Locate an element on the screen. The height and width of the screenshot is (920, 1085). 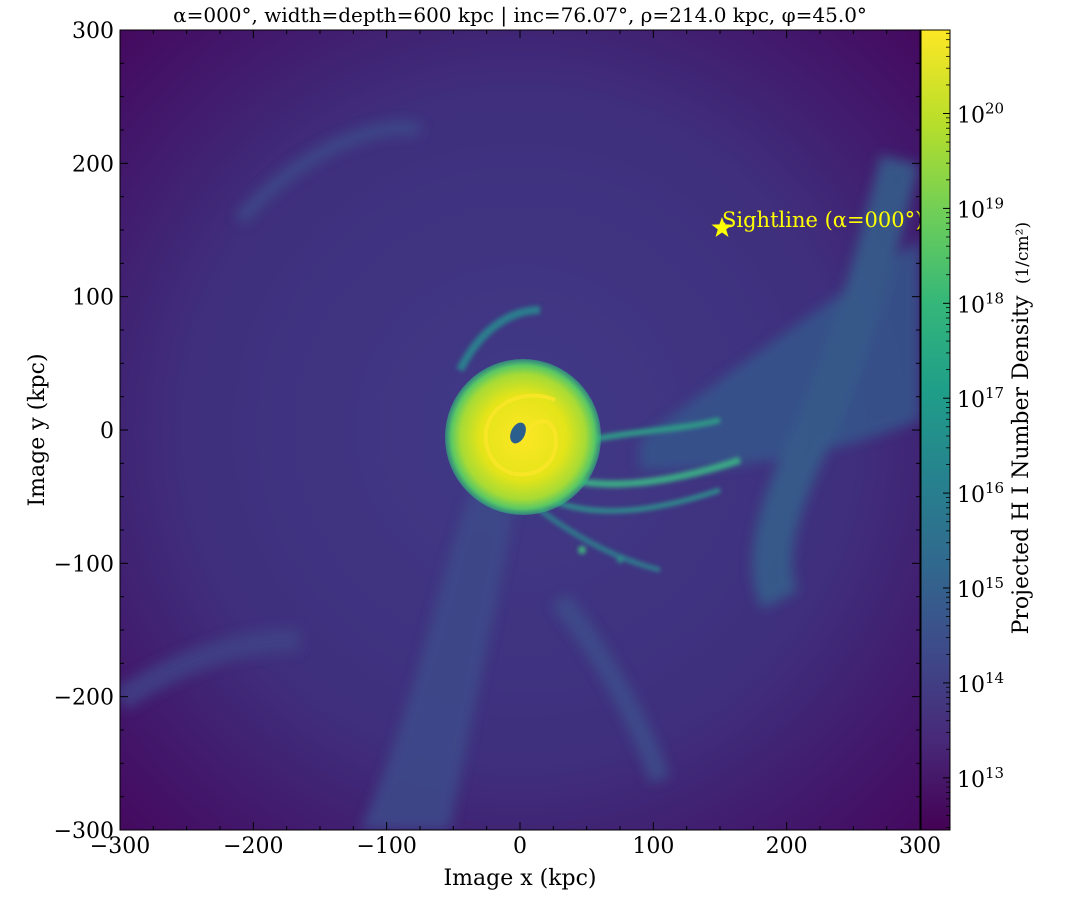
spiral-arm is located at coordinates (520, 435).